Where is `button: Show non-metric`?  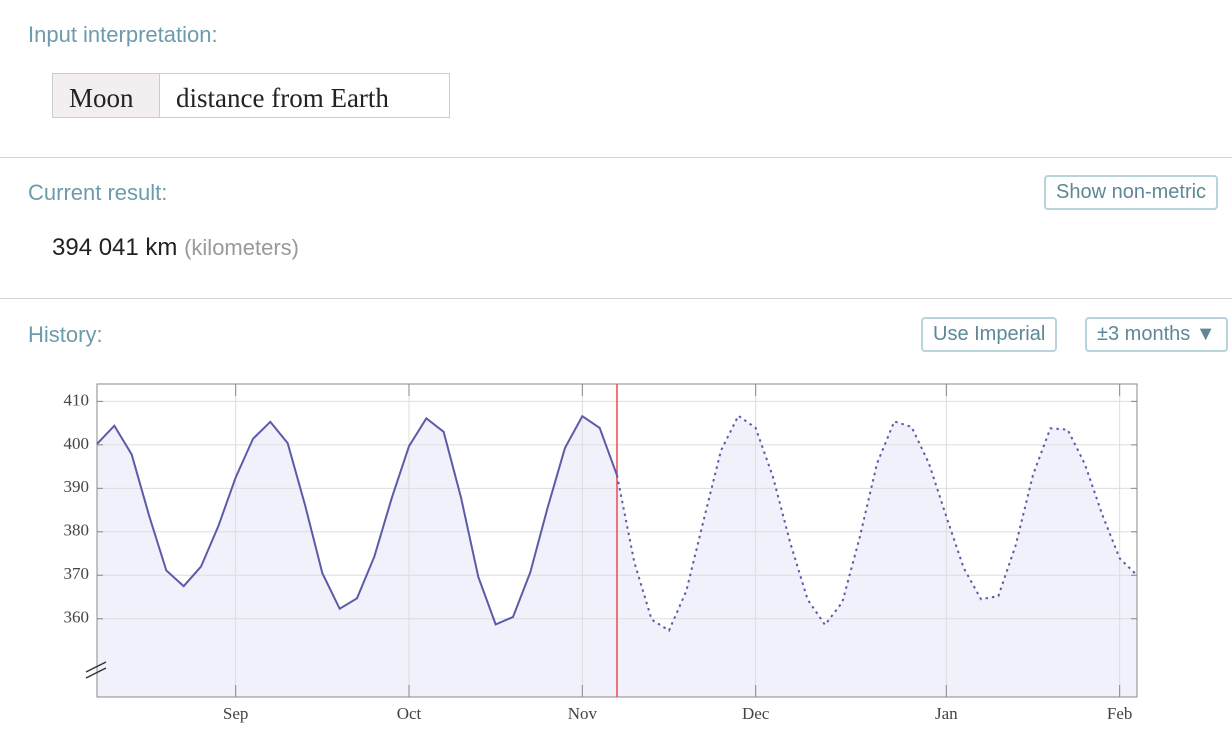 button: Show non-metric is located at coordinates (1131, 192).